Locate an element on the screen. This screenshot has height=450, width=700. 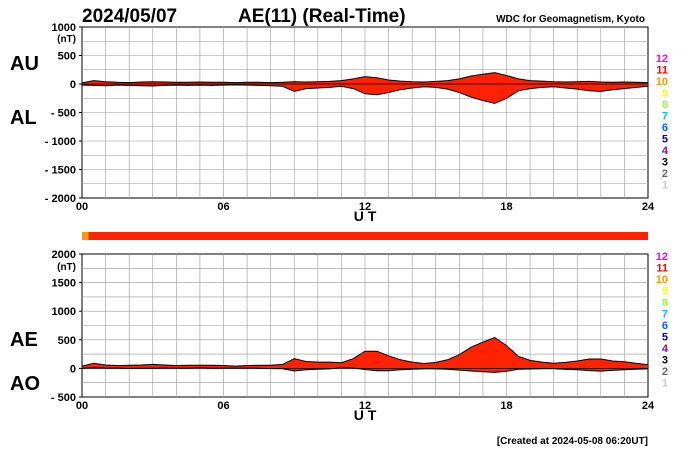
ae-ao-y-tick-label: 0 is located at coordinates (73, 369).